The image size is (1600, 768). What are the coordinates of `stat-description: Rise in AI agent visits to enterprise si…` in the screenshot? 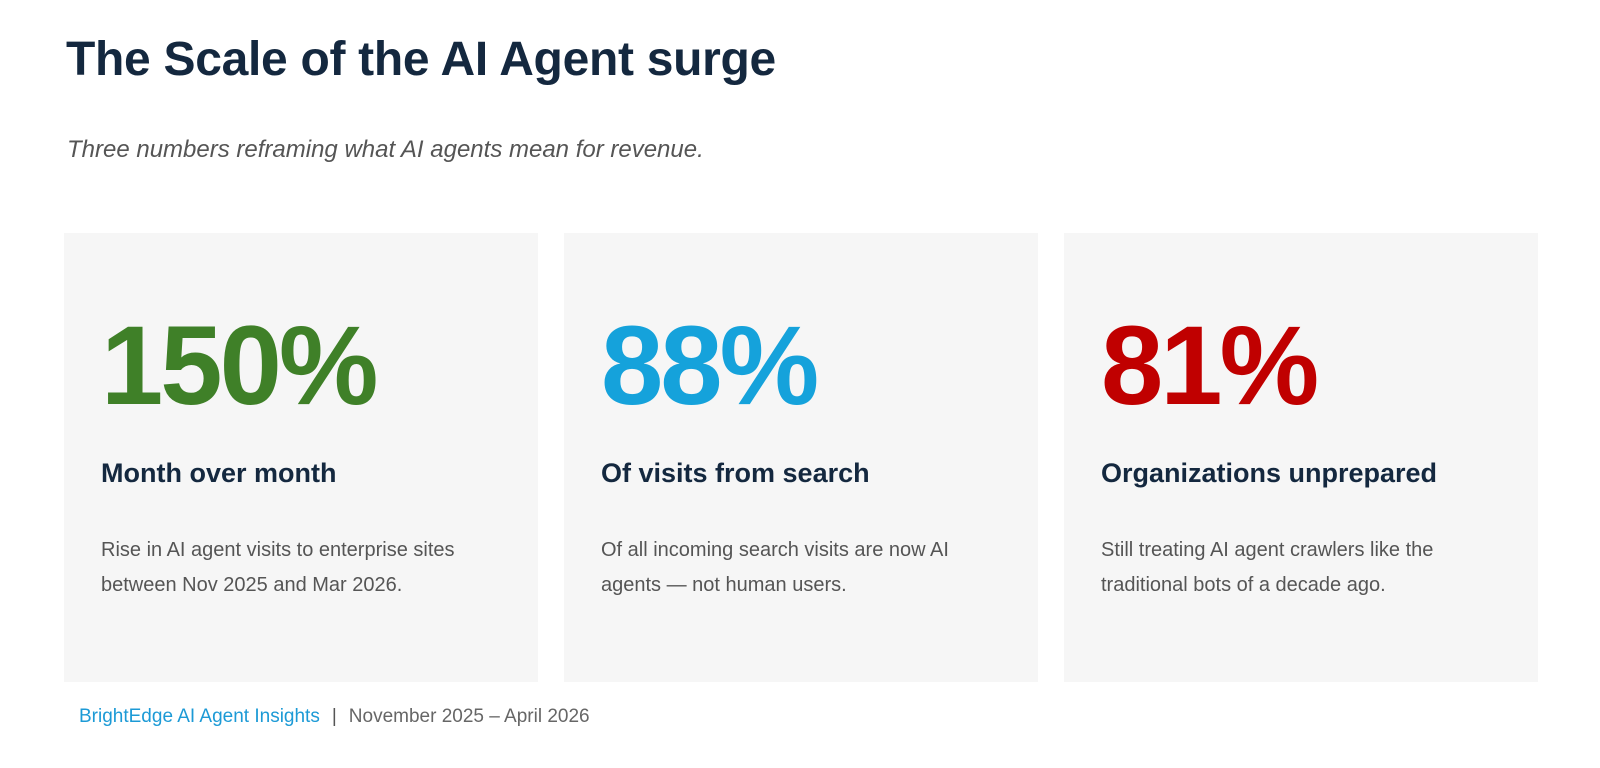 It's located at (278, 567).